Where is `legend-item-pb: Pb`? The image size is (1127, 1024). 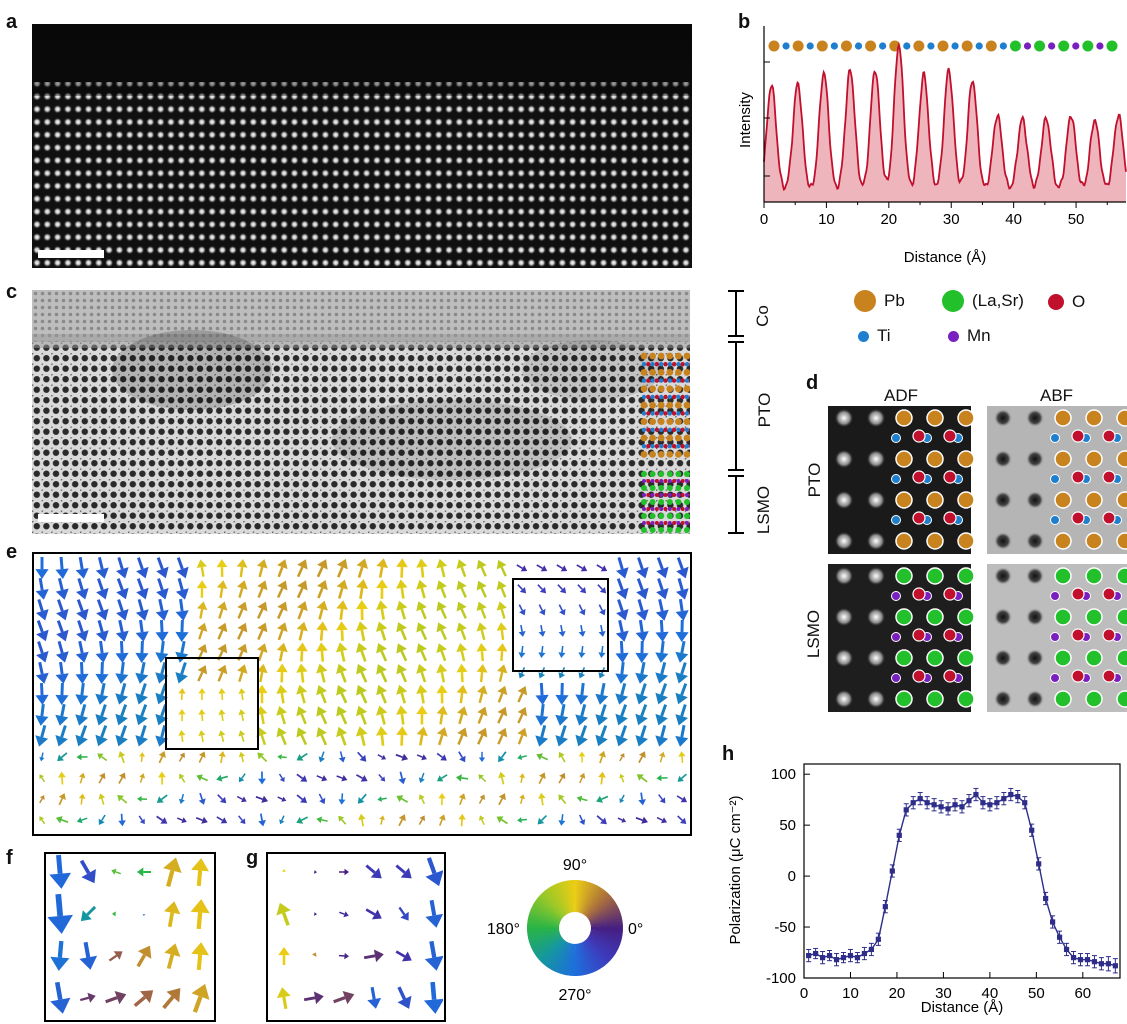 legend-item-pb: Pb is located at coordinates (879, 301).